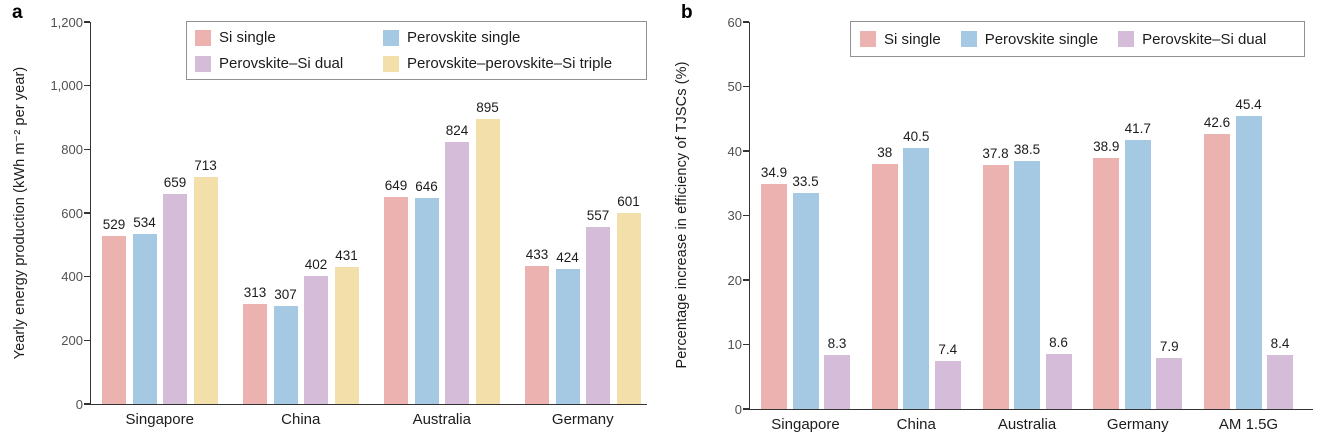  Describe the element at coordinates (464, 37) in the screenshot. I see `legend-label: Perovskite single` at that location.